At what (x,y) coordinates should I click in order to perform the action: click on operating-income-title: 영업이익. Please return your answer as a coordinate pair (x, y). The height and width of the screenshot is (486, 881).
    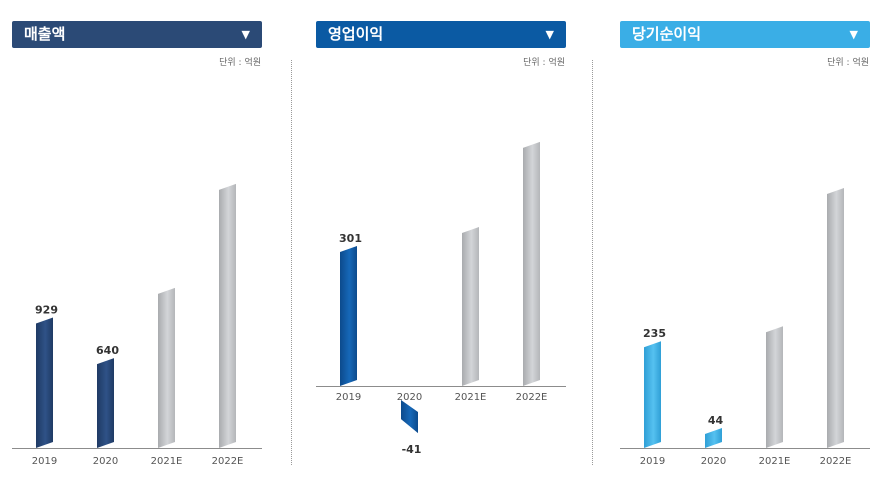
    Looking at the image, I should click on (356, 34).